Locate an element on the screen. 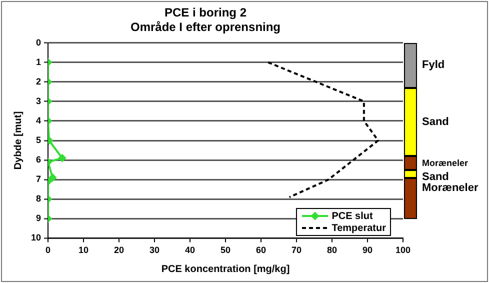  x-tick-label: 100 is located at coordinates (403, 250).